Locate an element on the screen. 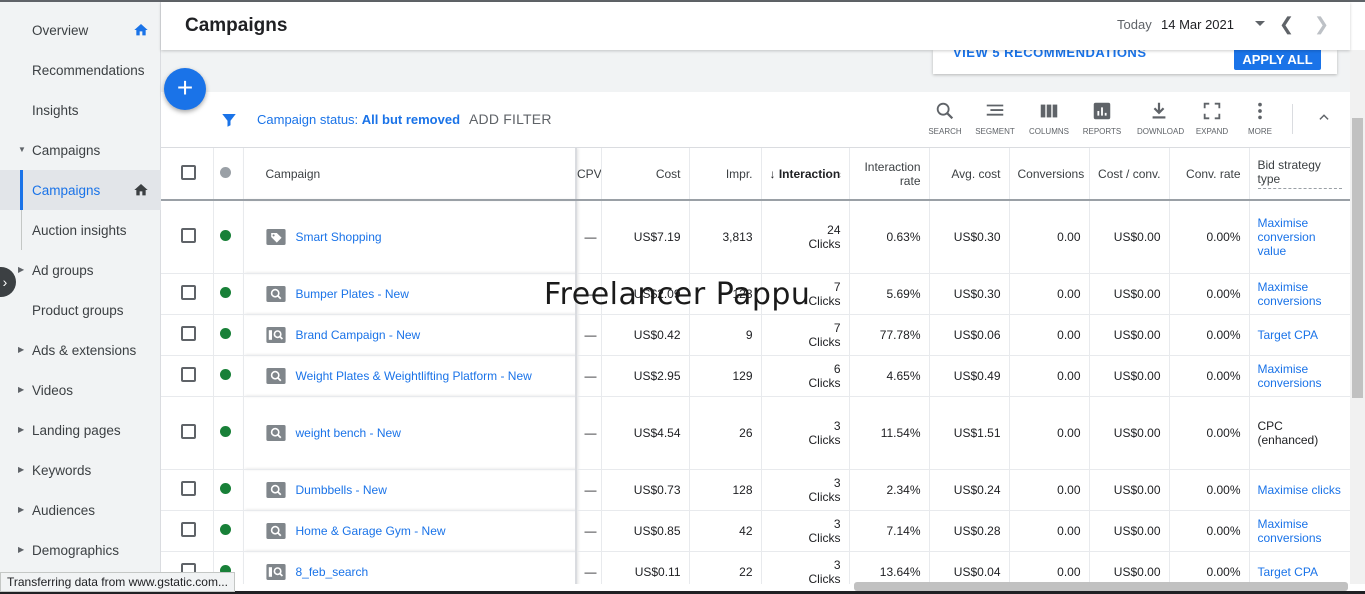  sidebar-item-landing-pages: ▶ Landing pages is located at coordinates (80, 430).